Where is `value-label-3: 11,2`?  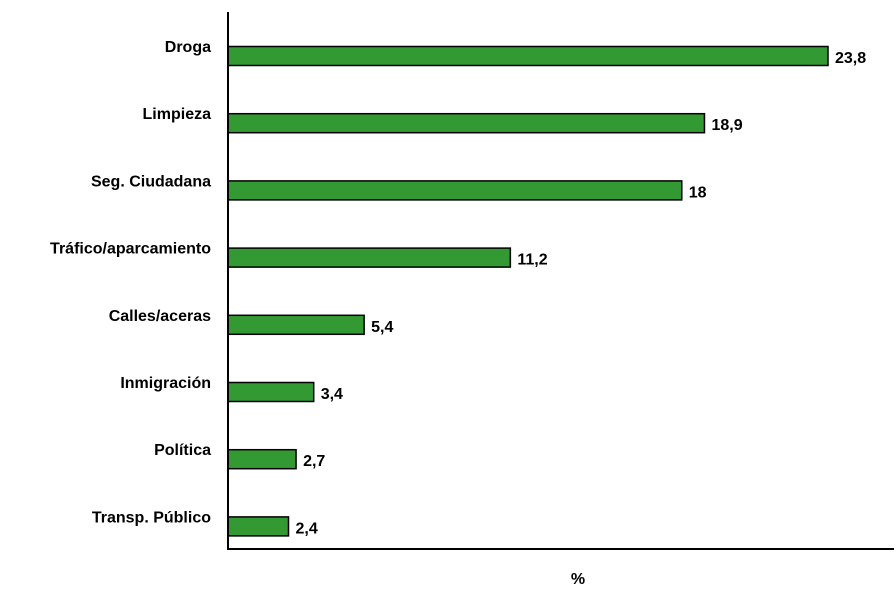
value-label-3: 11,2 is located at coordinates (532, 260).